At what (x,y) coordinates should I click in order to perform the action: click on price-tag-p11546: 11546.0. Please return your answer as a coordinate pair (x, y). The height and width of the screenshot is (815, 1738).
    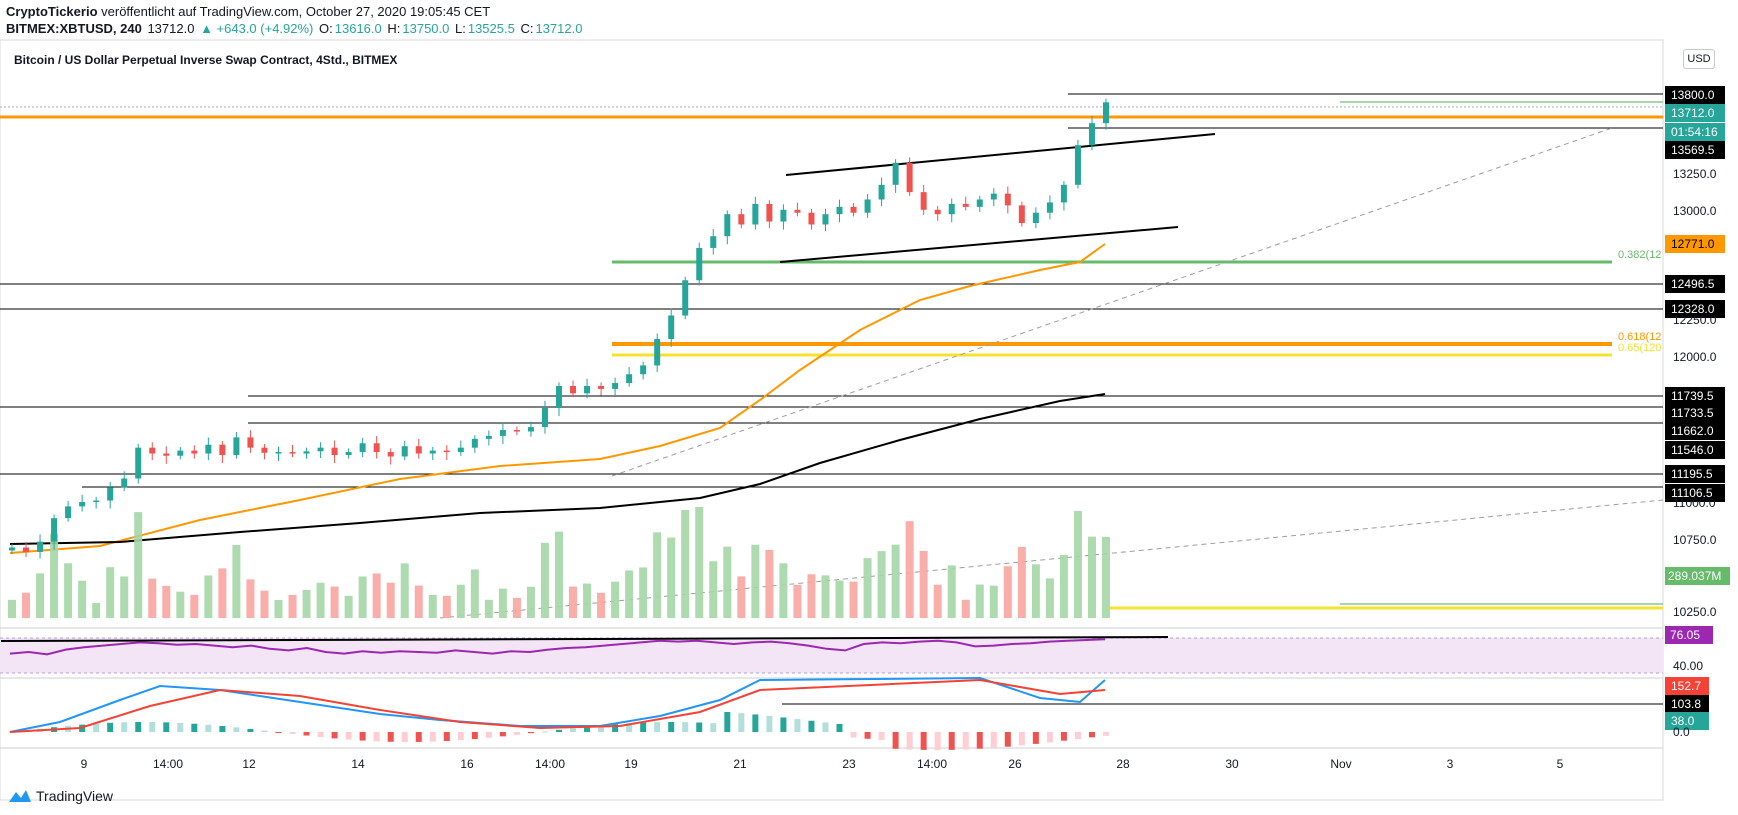
    Looking at the image, I should click on (1695, 450).